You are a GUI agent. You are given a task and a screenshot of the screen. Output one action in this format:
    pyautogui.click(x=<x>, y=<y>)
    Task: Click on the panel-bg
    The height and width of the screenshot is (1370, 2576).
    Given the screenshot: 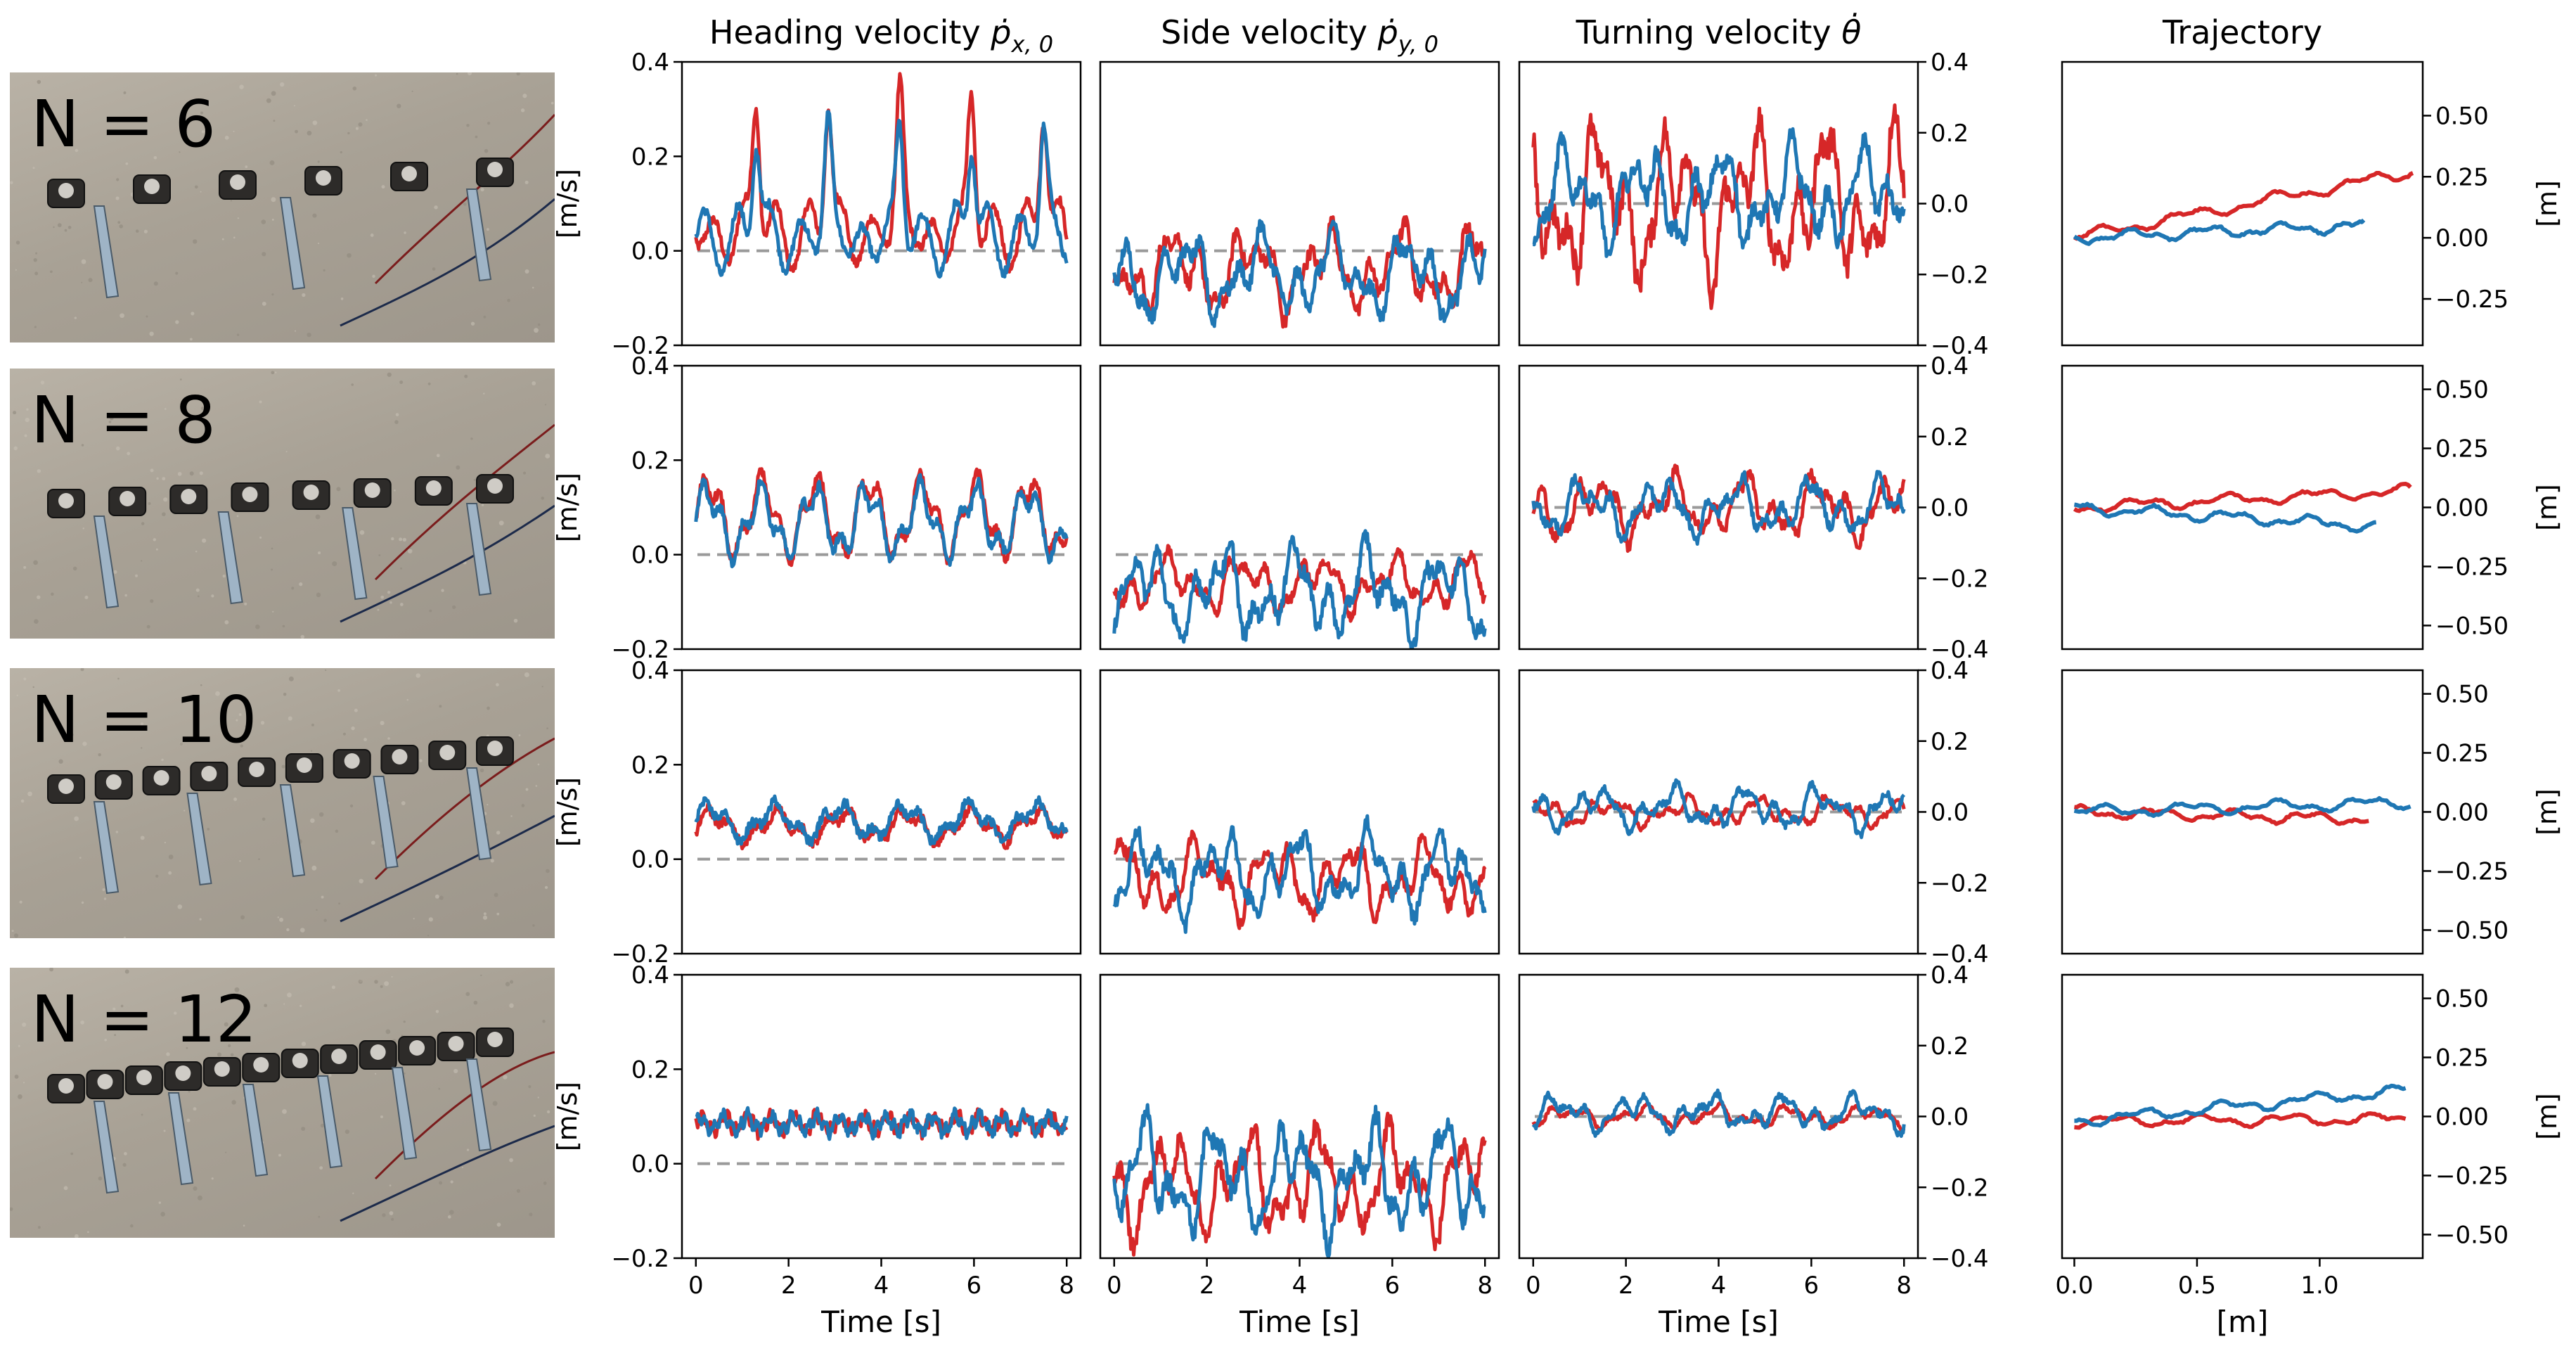 What is the action you would take?
    pyautogui.click(x=2242, y=203)
    